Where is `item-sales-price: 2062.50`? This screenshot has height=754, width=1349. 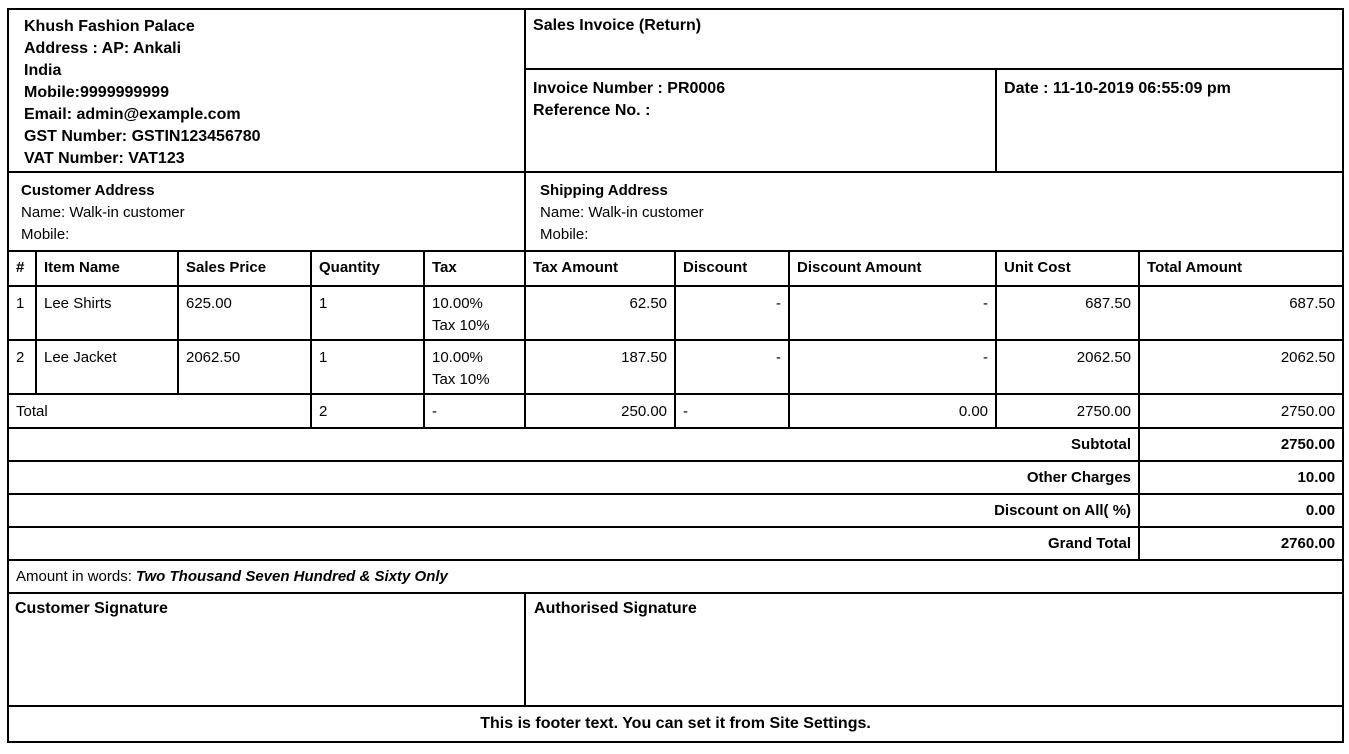 item-sales-price: 2062.50 is located at coordinates (244, 367).